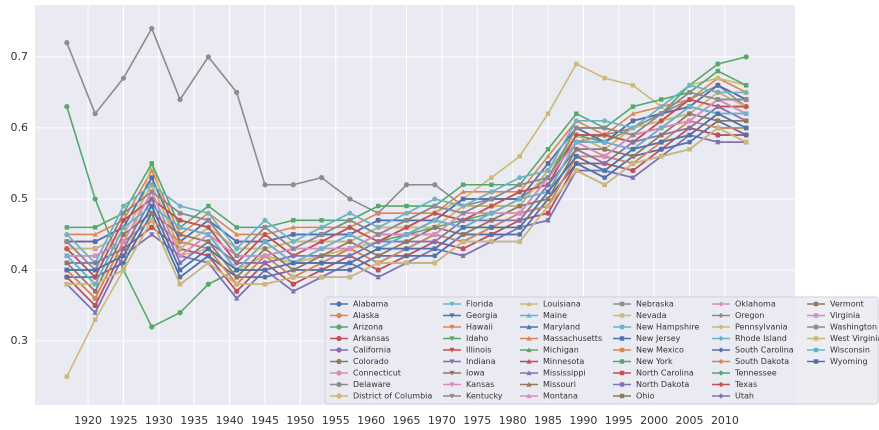 Image resolution: width=879 pixels, height=430 pixels. What do you see at coordinates (20, 56) in the screenshot?
I see `y-tick-label: 0.7` at bounding box center [20, 56].